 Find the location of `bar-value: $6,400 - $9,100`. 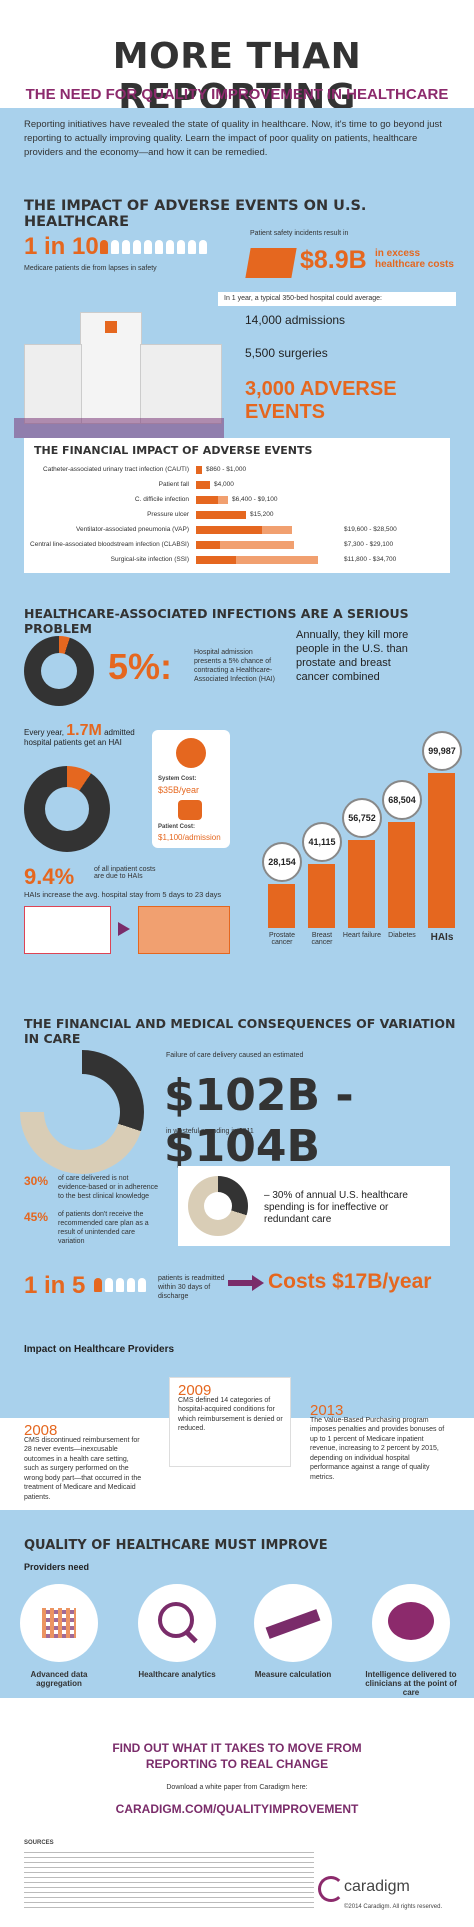

bar-value: $6,400 - $9,100 is located at coordinates (255, 499).